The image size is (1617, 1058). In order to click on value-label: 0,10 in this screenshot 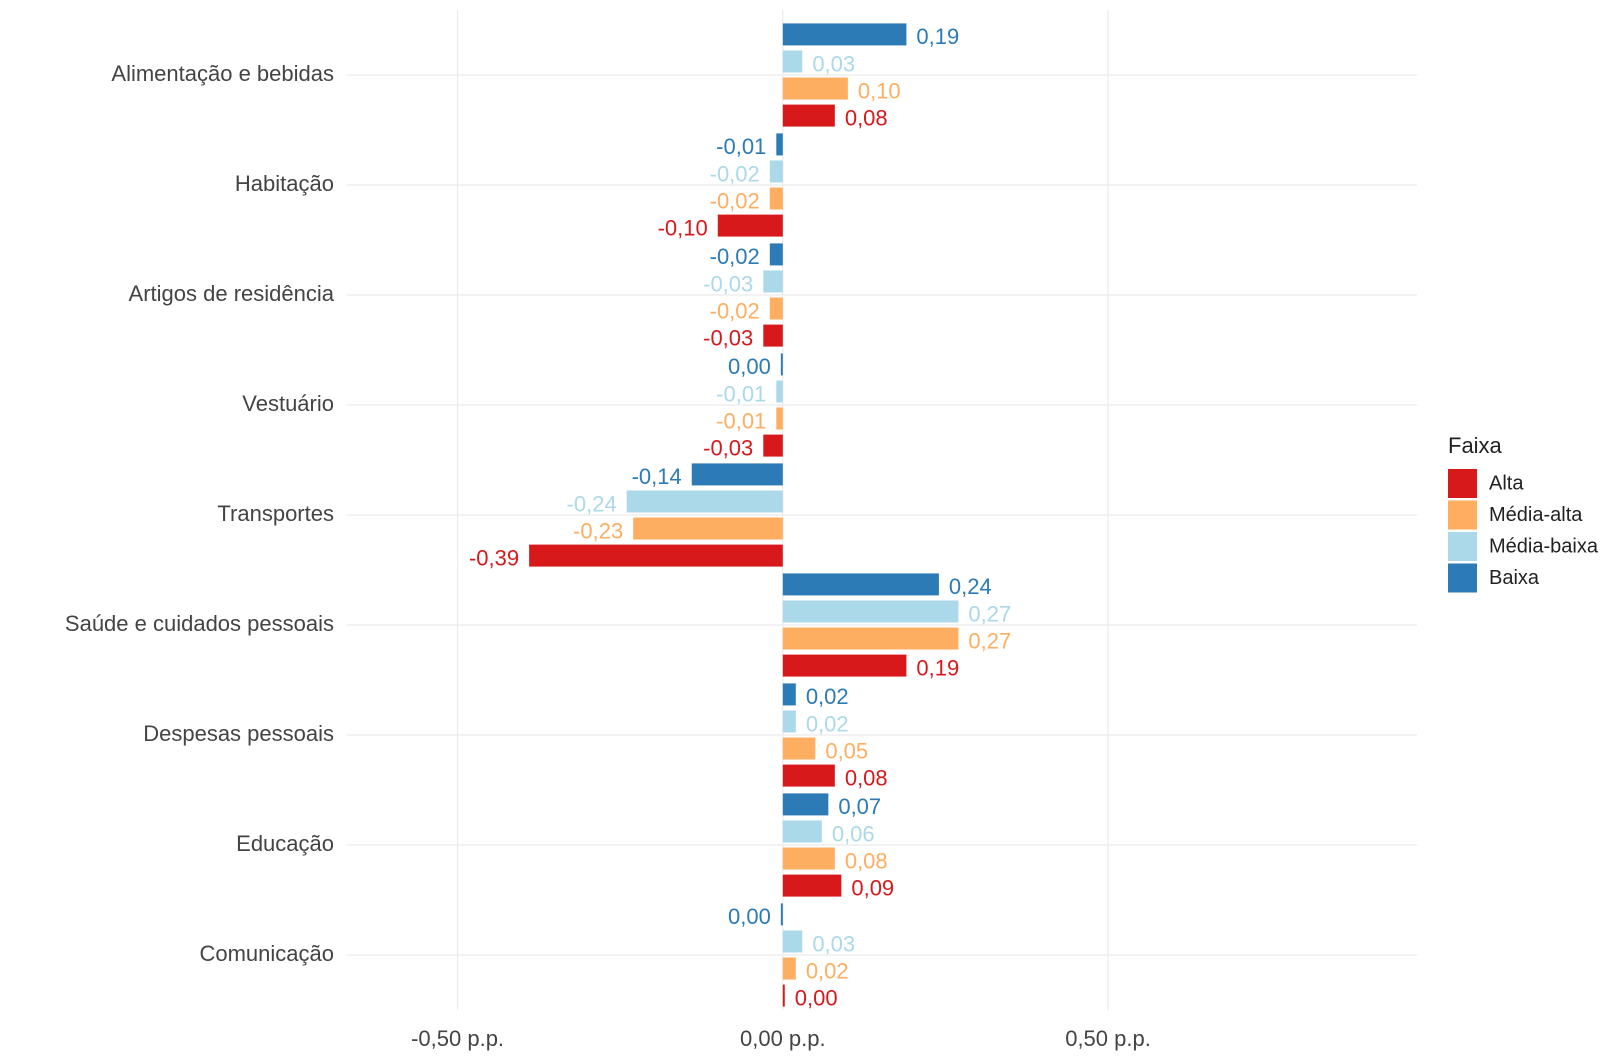, I will do `click(879, 90)`.